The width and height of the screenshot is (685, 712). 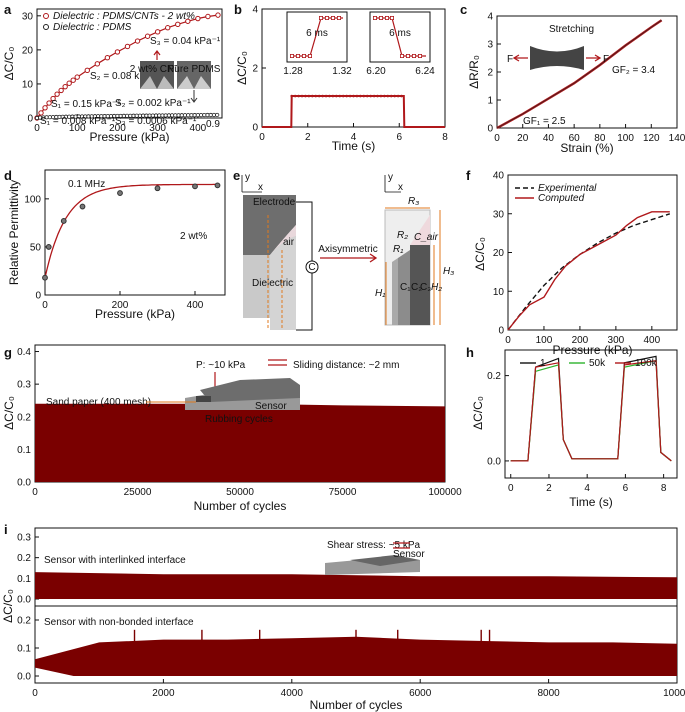 What do you see at coordinates (28, 50) in the screenshot?
I see `panel-a-ytick-label: 20` at bounding box center [28, 50].